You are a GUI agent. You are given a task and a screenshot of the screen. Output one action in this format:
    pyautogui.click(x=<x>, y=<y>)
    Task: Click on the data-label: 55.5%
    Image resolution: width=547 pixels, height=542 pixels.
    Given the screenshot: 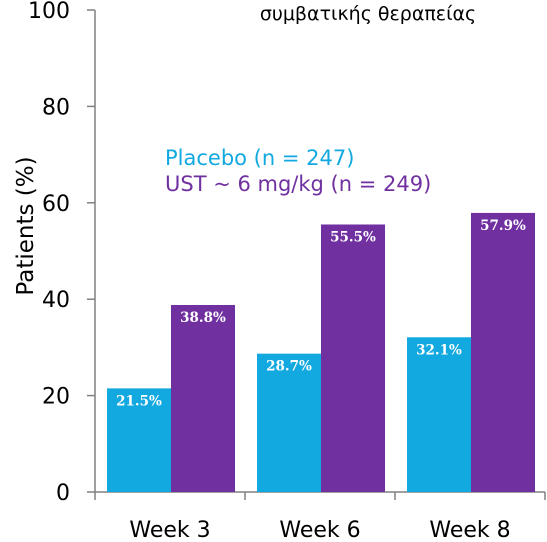 What is the action you would take?
    pyautogui.click(x=353, y=237)
    